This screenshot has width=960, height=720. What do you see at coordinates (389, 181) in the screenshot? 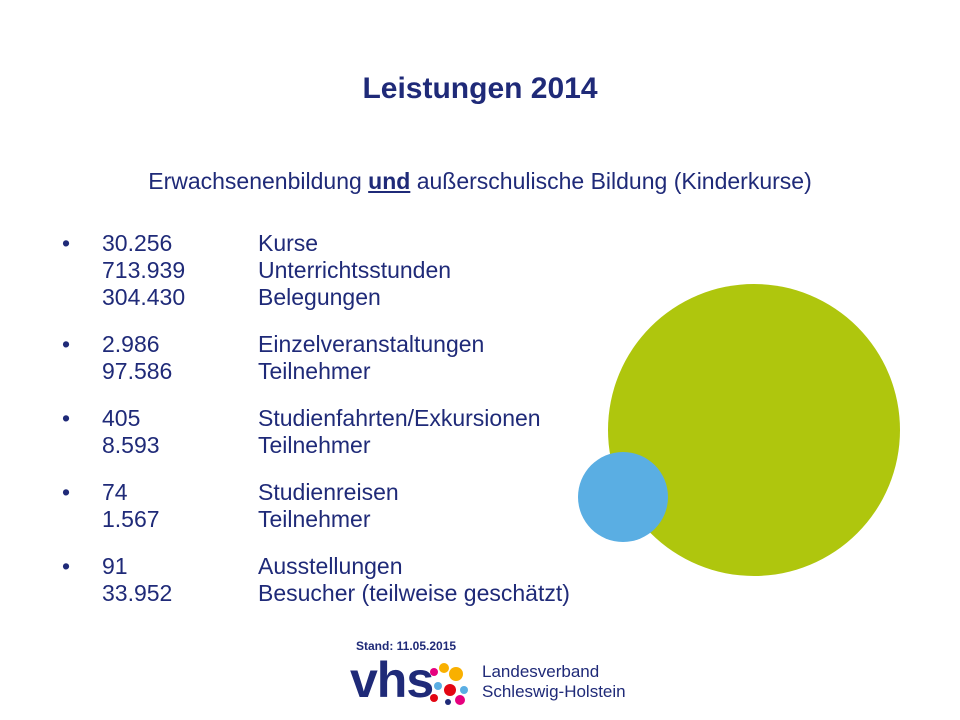
I see `subtitle-emphasis: und` at bounding box center [389, 181].